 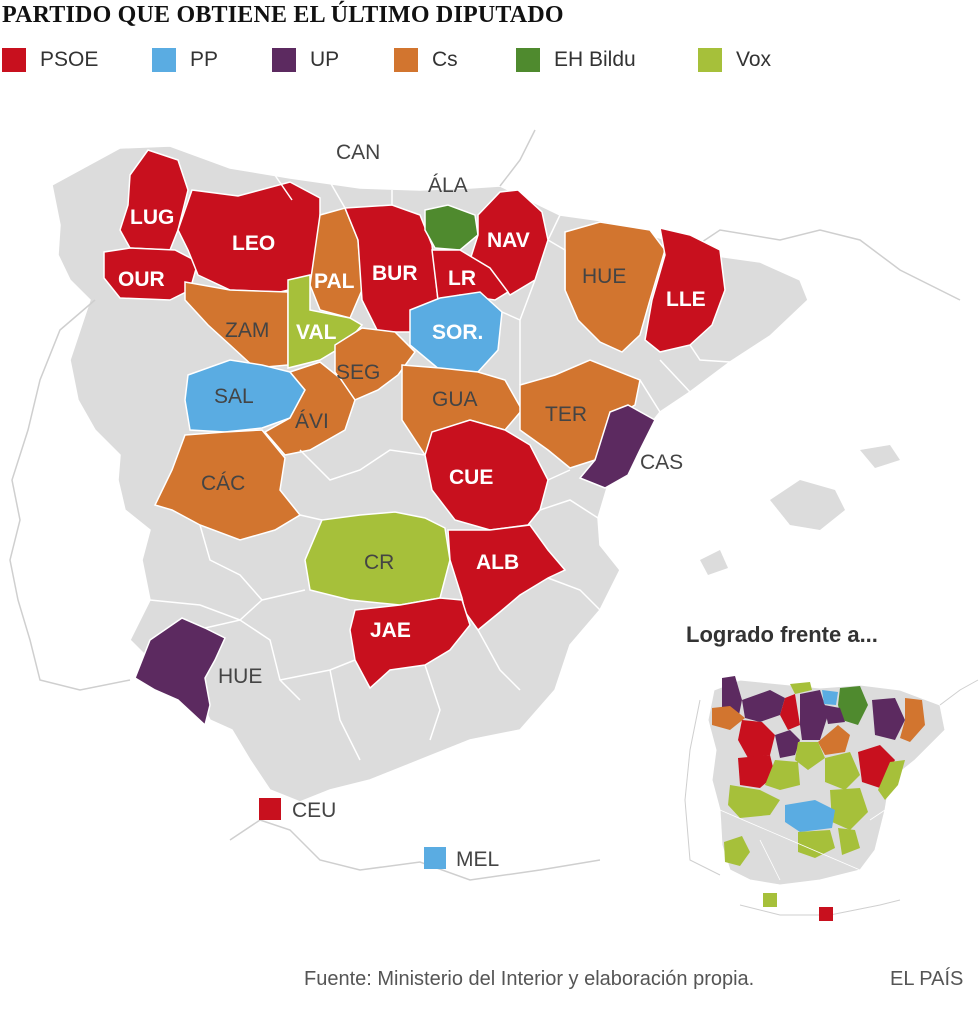 What do you see at coordinates (445, 59) in the screenshot?
I see `legend-label-cs: Cs` at bounding box center [445, 59].